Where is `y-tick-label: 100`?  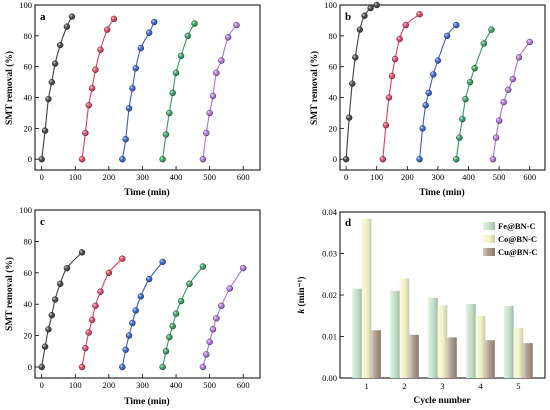 y-tick-label: 100 is located at coordinates (25, 5).